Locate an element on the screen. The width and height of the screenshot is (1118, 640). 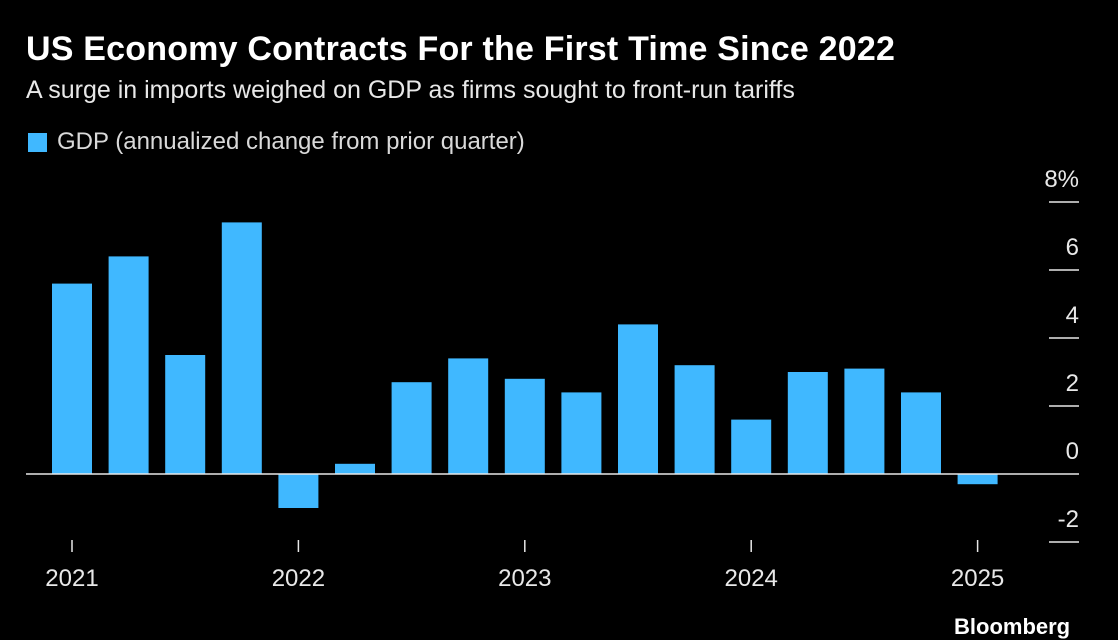
x-tick-label: 2022 is located at coordinates (298, 578).